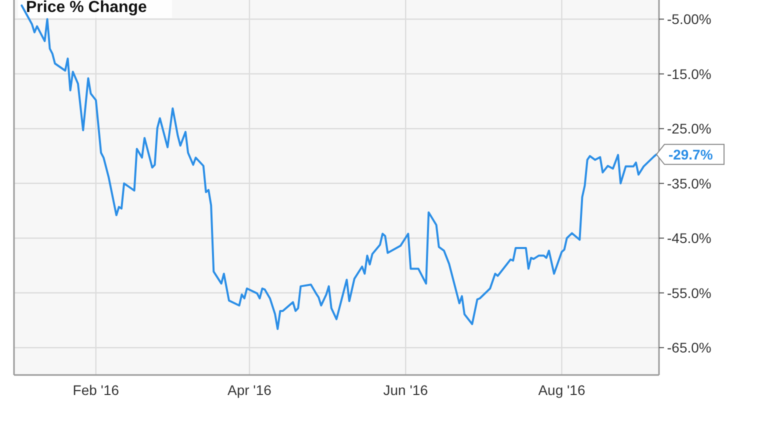 Image resolution: width=764 pixels, height=432 pixels. Describe the element at coordinates (689, 238) in the screenshot. I see `y-tick-label: -45.0%` at that location.